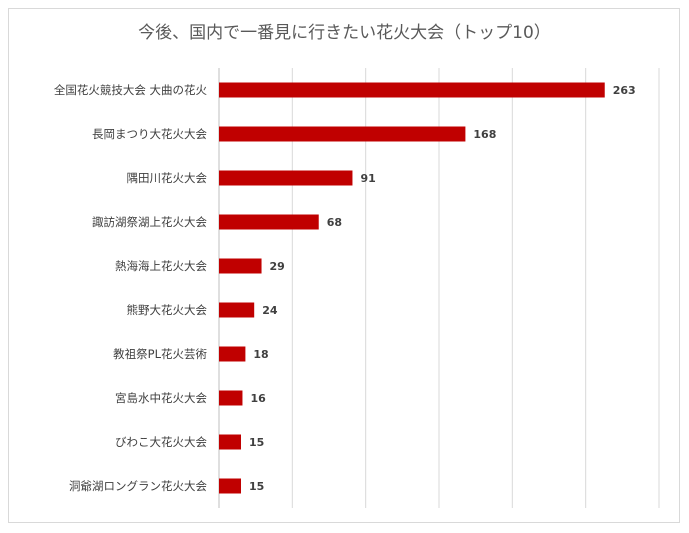 This screenshot has height=533, width=689. What do you see at coordinates (160, 354) in the screenshot?
I see `category-label: 教祖祭PL花火芸術` at bounding box center [160, 354].